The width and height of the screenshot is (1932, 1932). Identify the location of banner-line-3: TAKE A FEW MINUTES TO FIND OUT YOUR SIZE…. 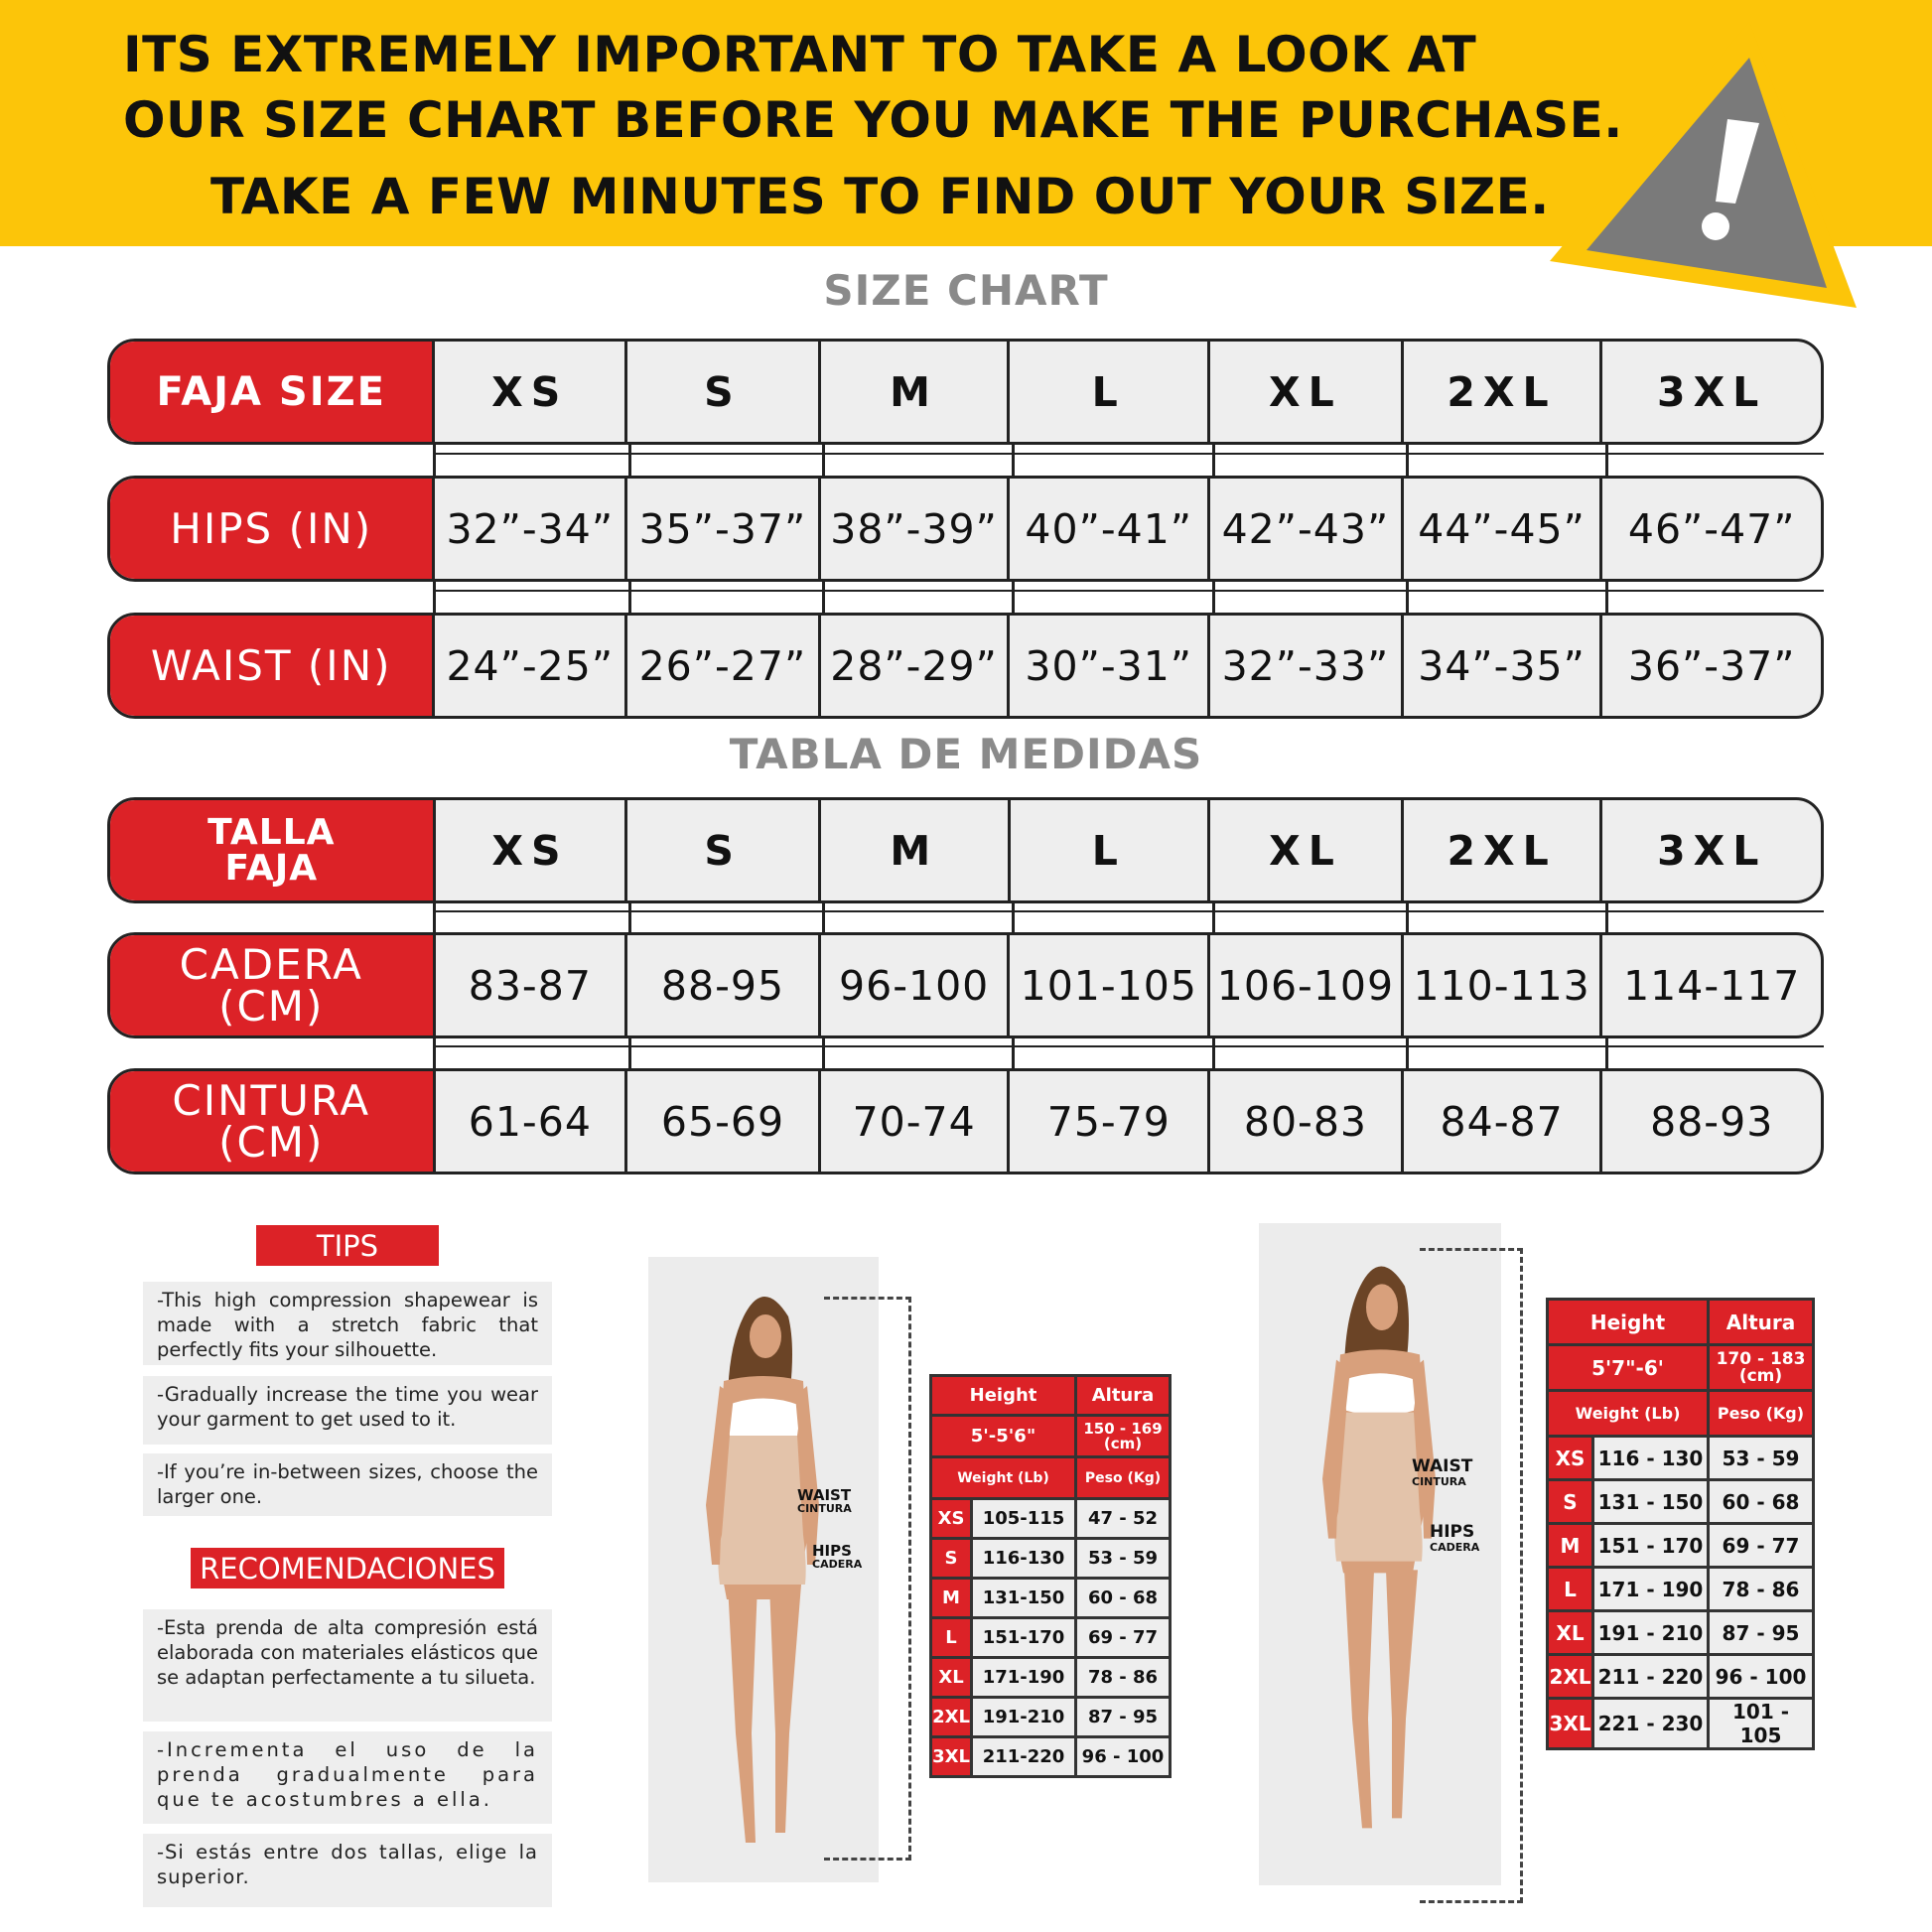
(880, 197).